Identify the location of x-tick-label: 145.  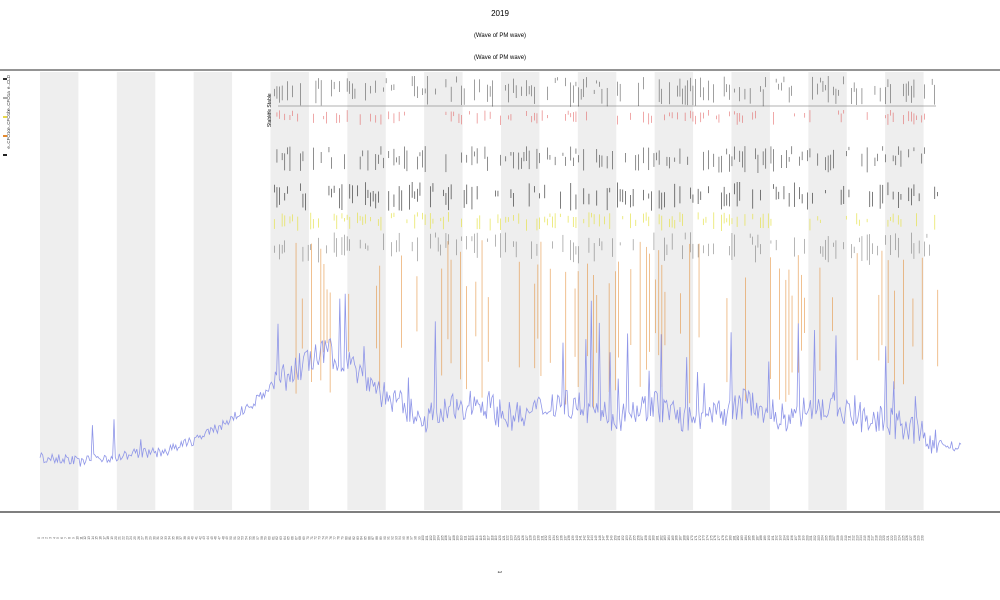
(596, 538).